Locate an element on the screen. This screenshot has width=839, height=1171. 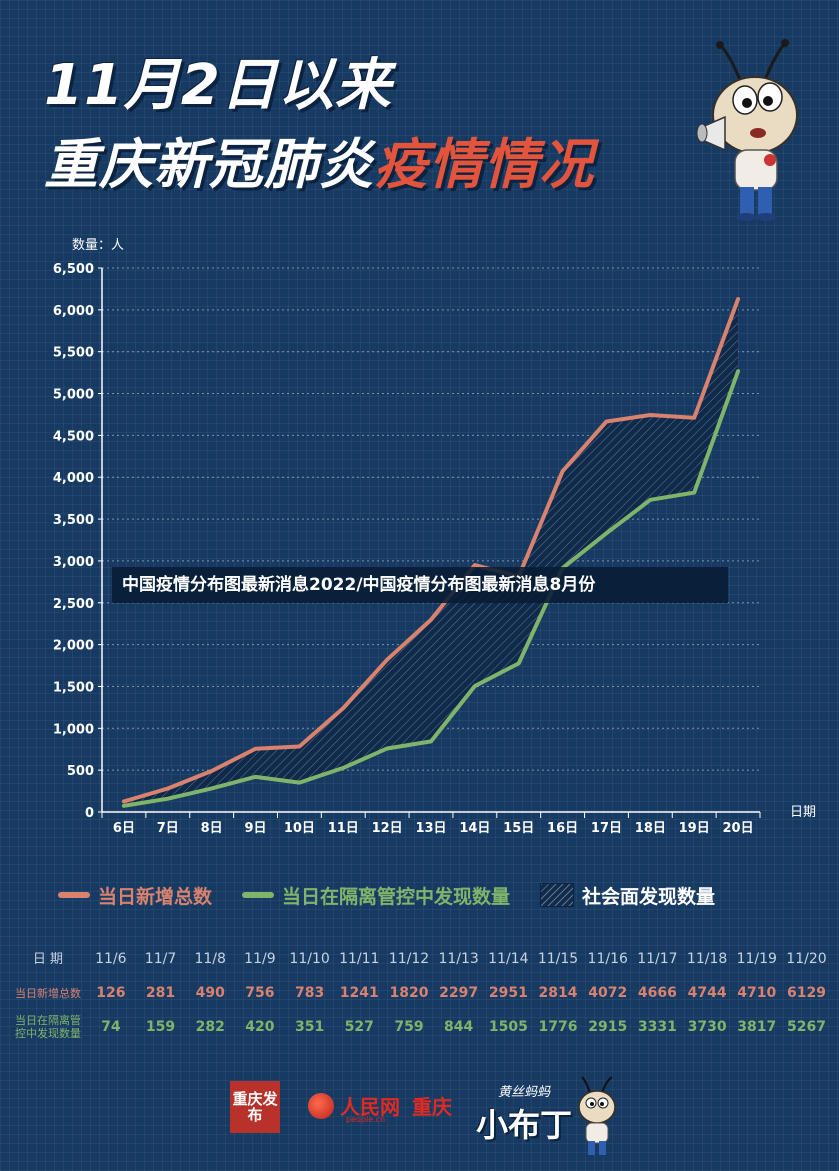
table-value-cell: 3730 is located at coordinates (707, 1027).